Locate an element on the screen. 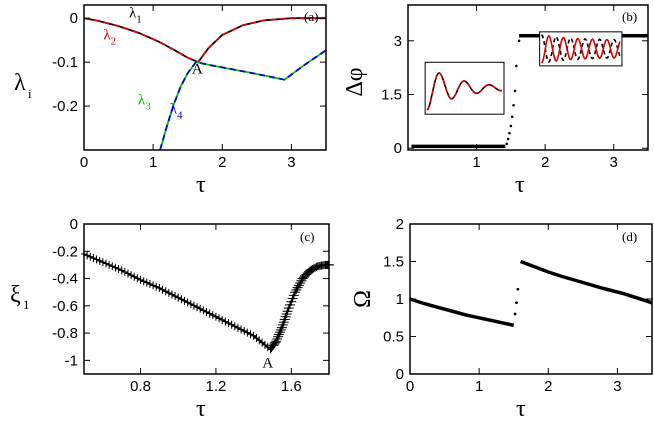 The height and width of the screenshot is (428, 654). series-line-λ2 is located at coordinates (205, 40).